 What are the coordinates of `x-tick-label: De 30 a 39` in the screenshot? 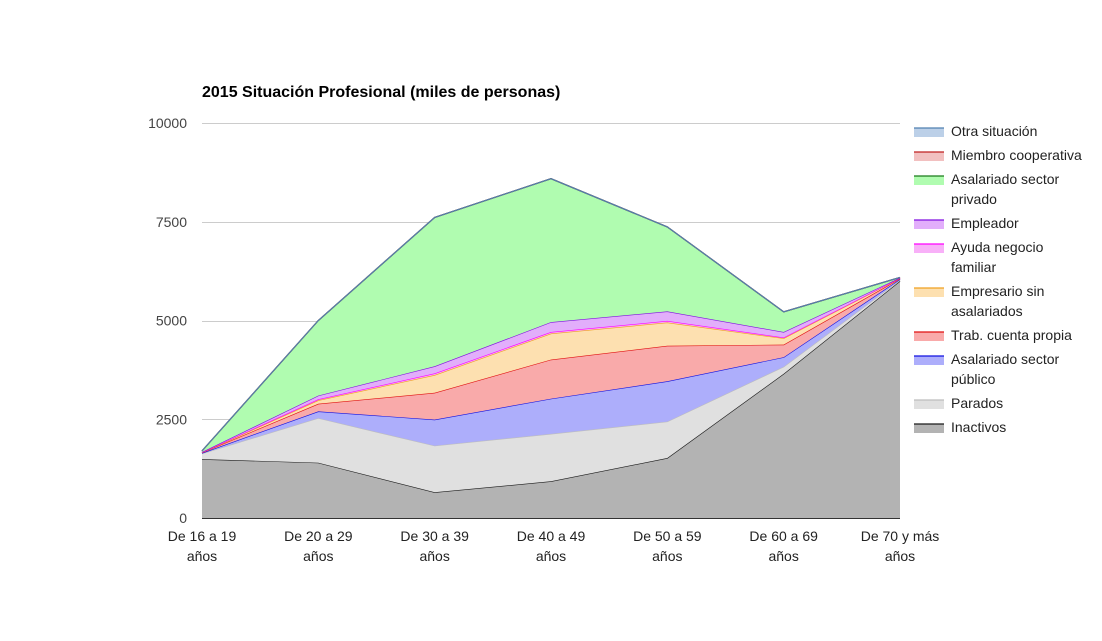 It's located at (434, 536).